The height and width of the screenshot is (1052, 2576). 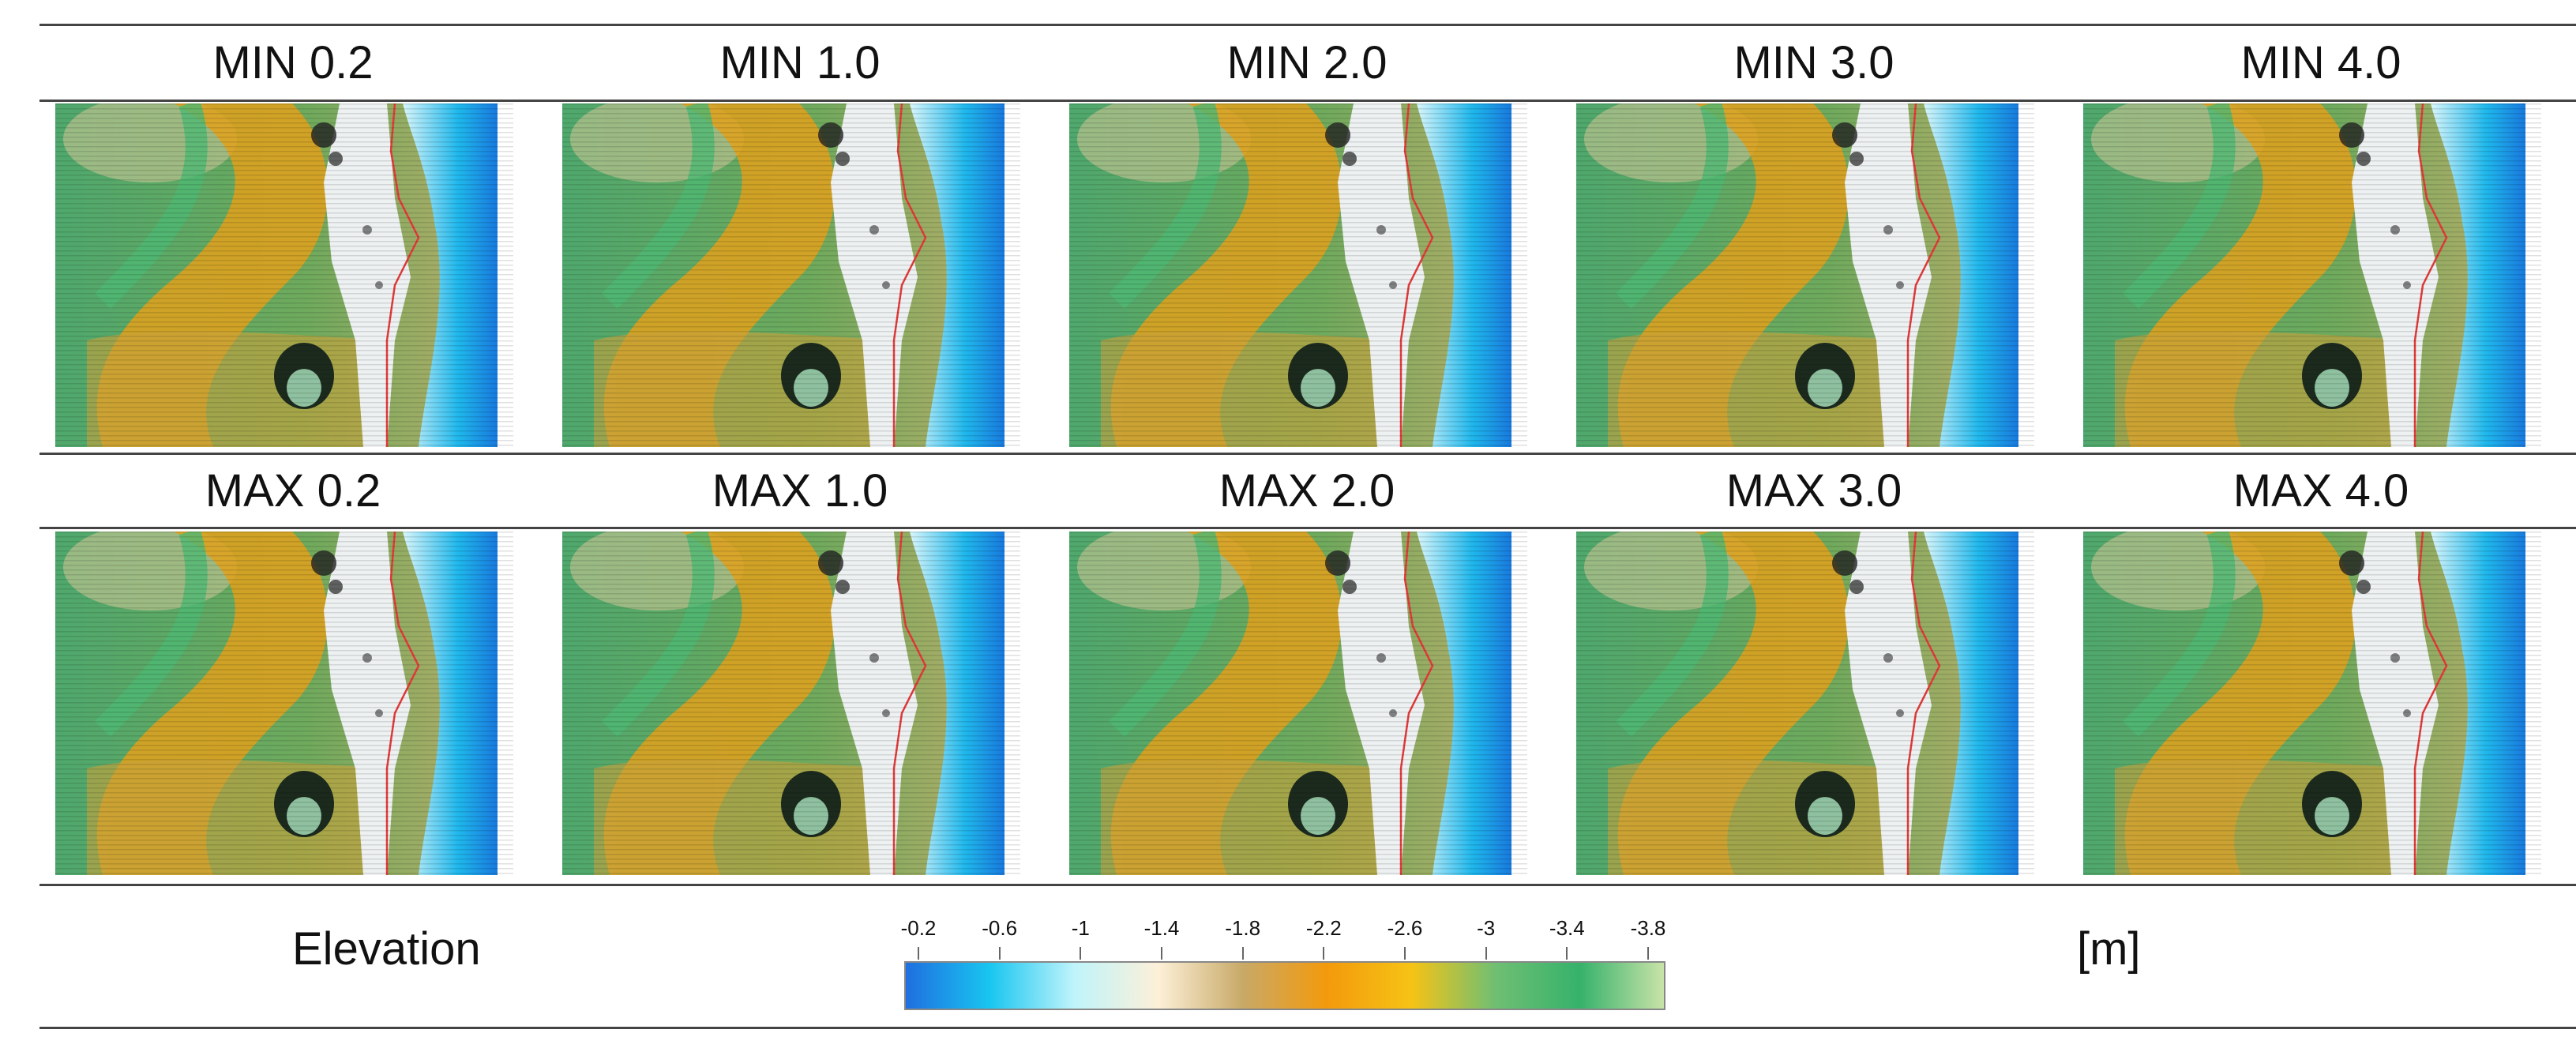 I want to click on panel-label-max-4.0: MAX 4.0, so click(x=2320, y=491).